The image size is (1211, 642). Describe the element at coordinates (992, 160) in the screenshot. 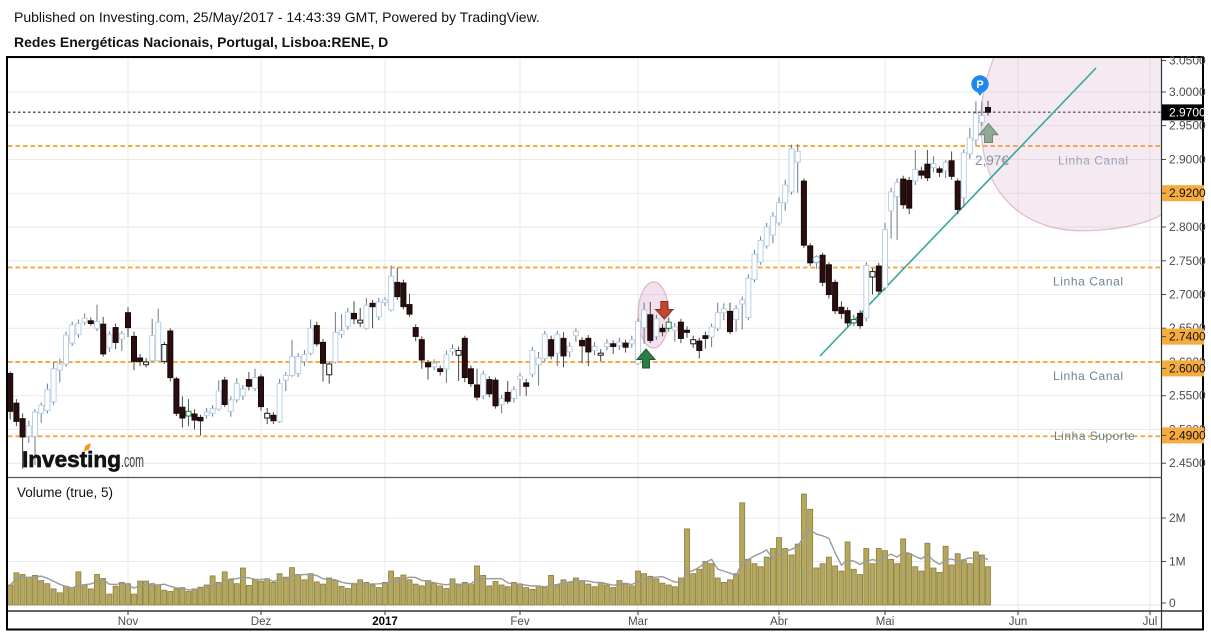

I see `svg-text: 2,97€` at that location.